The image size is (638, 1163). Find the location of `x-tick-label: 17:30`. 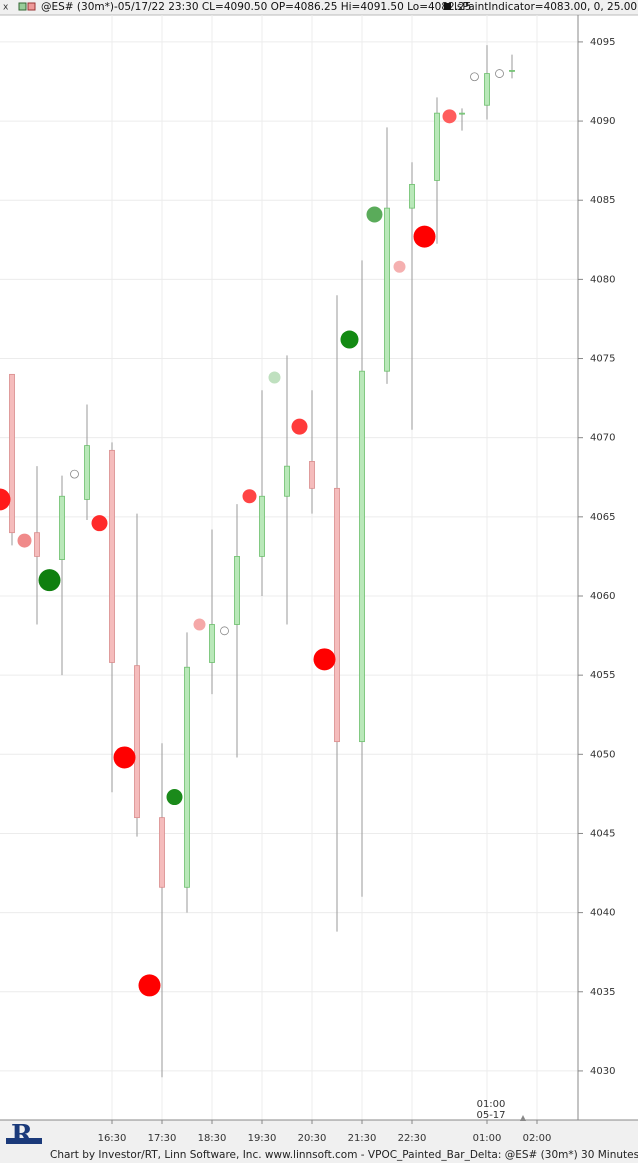

x-tick-label: 17:30 is located at coordinates (162, 1138).